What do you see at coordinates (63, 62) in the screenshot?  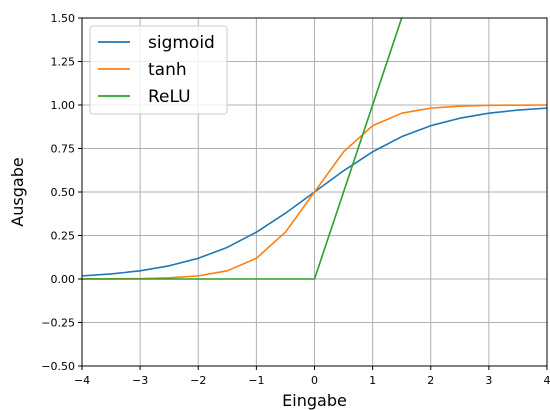 I see `y-tick-label: 1.25` at bounding box center [63, 62].